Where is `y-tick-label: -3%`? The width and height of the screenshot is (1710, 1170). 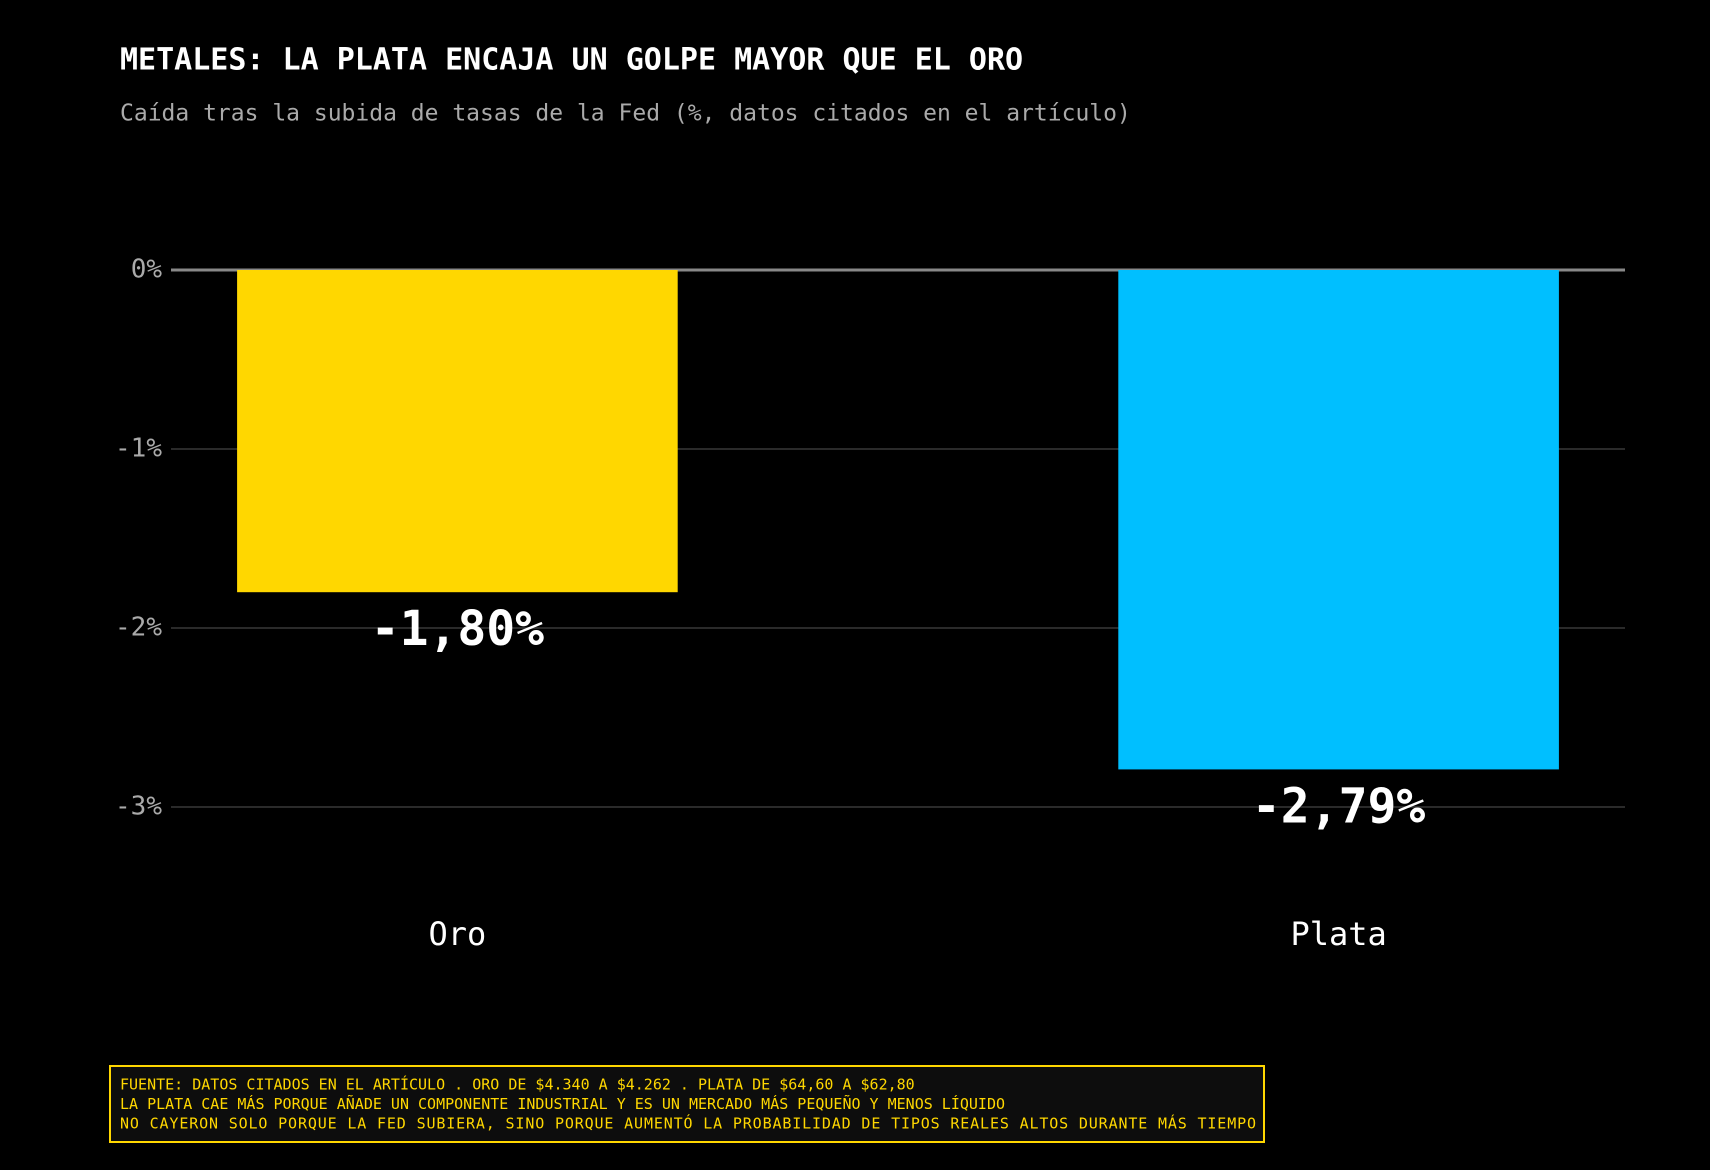 y-tick-label: -3% is located at coordinates (138, 807).